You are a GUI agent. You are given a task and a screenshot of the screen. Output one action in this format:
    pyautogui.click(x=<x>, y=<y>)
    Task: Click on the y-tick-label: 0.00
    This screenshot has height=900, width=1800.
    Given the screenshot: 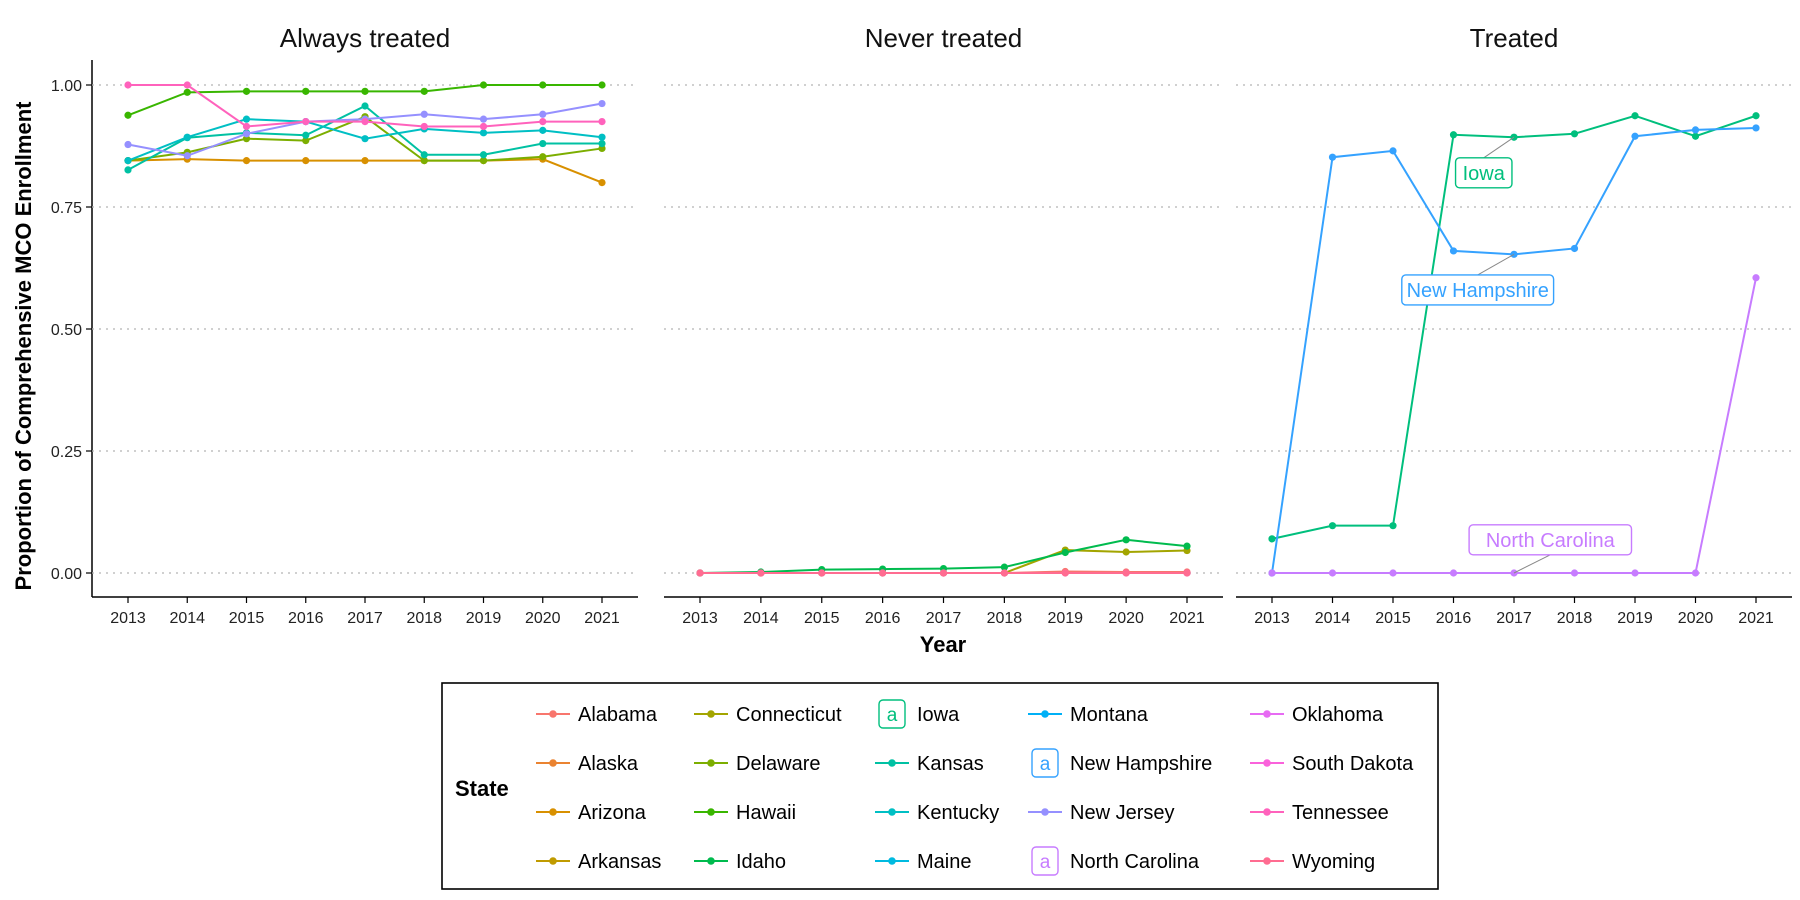 What is the action you would take?
    pyautogui.click(x=66, y=574)
    